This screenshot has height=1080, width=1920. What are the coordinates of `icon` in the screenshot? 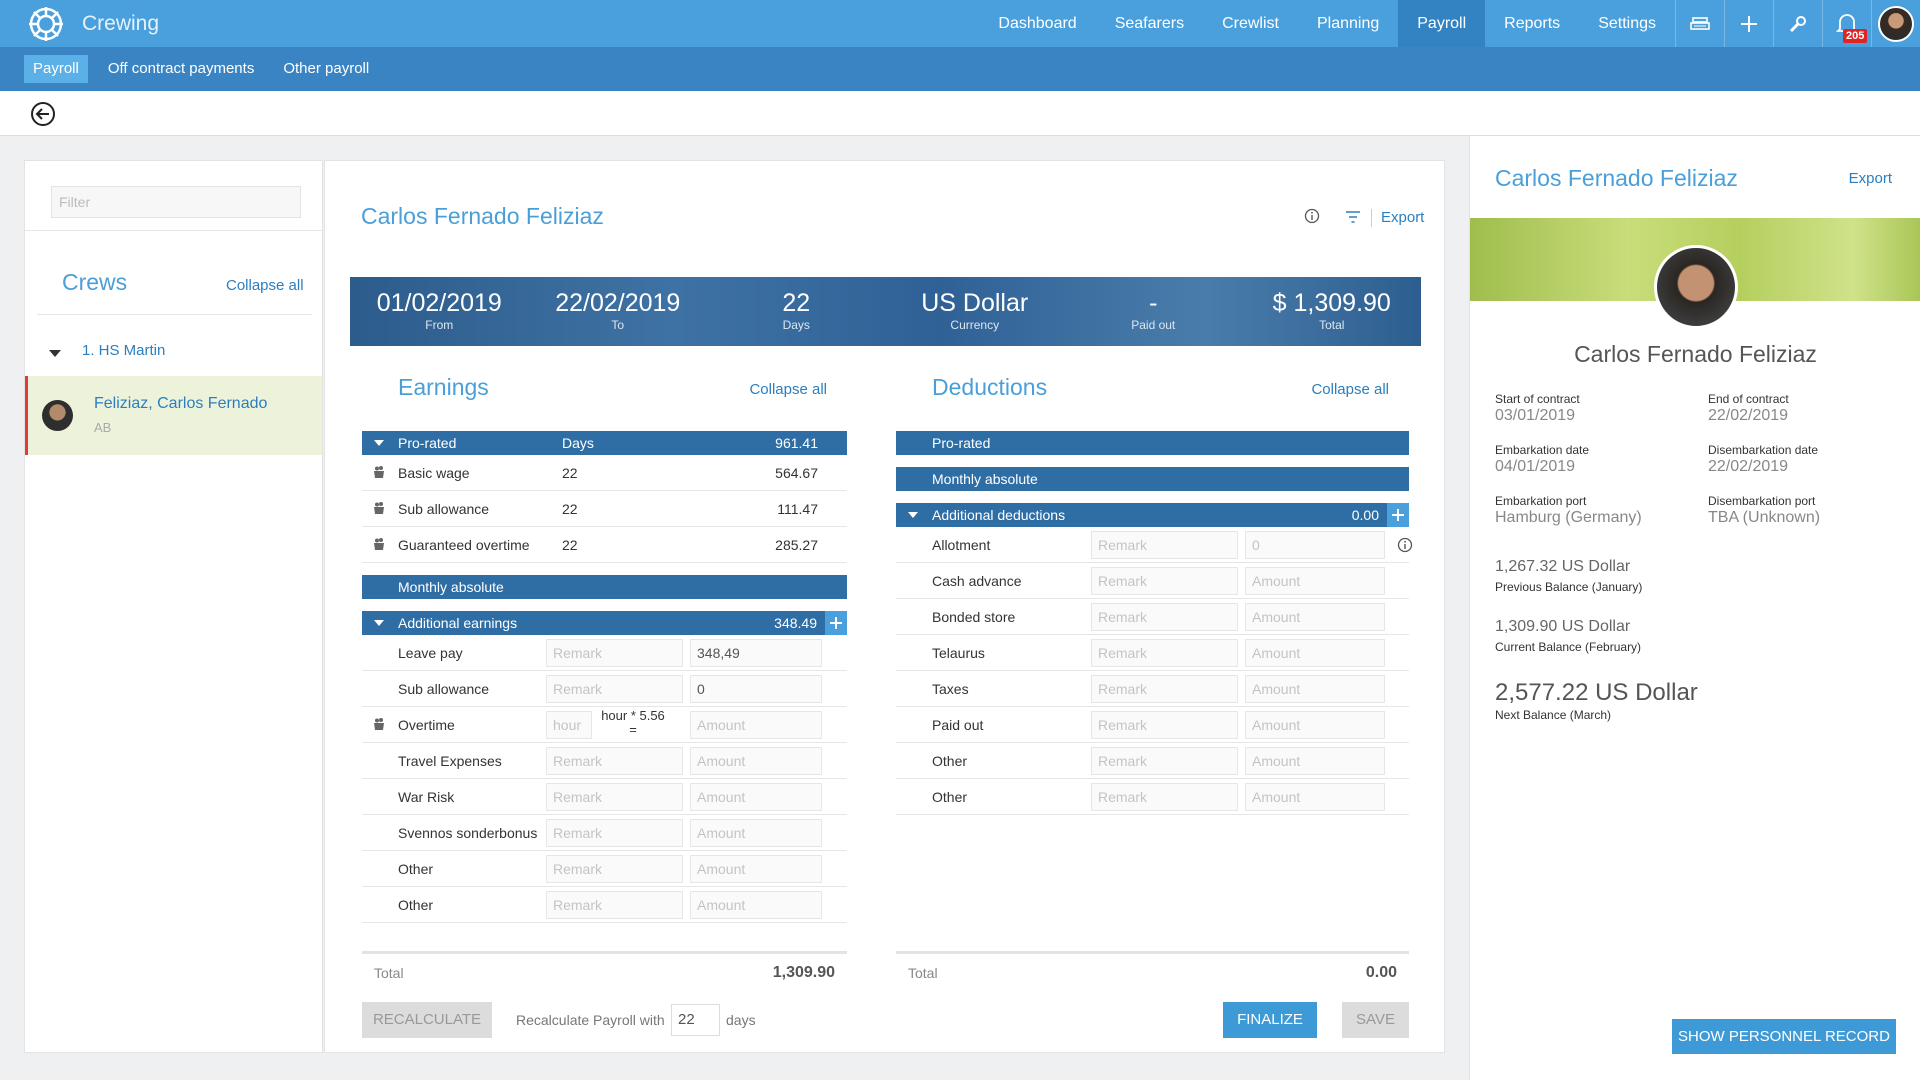 It's located at (1797, 23).